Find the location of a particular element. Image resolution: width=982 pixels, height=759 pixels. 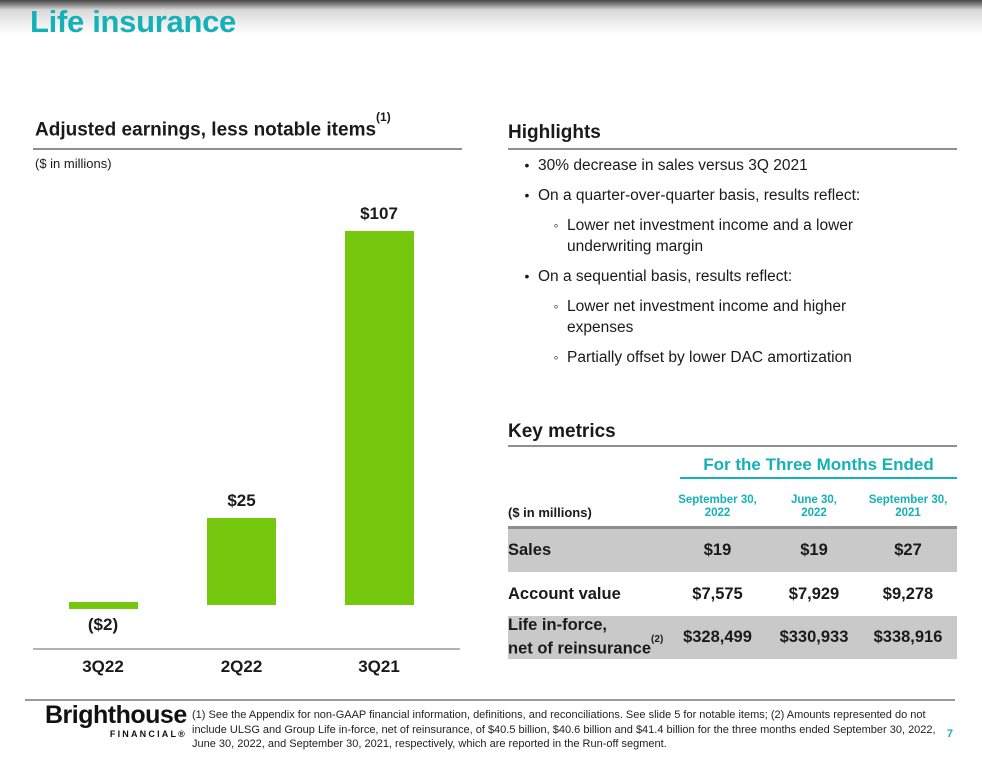

column-header: September 30, 2021 is located at coordinates (908, 506).